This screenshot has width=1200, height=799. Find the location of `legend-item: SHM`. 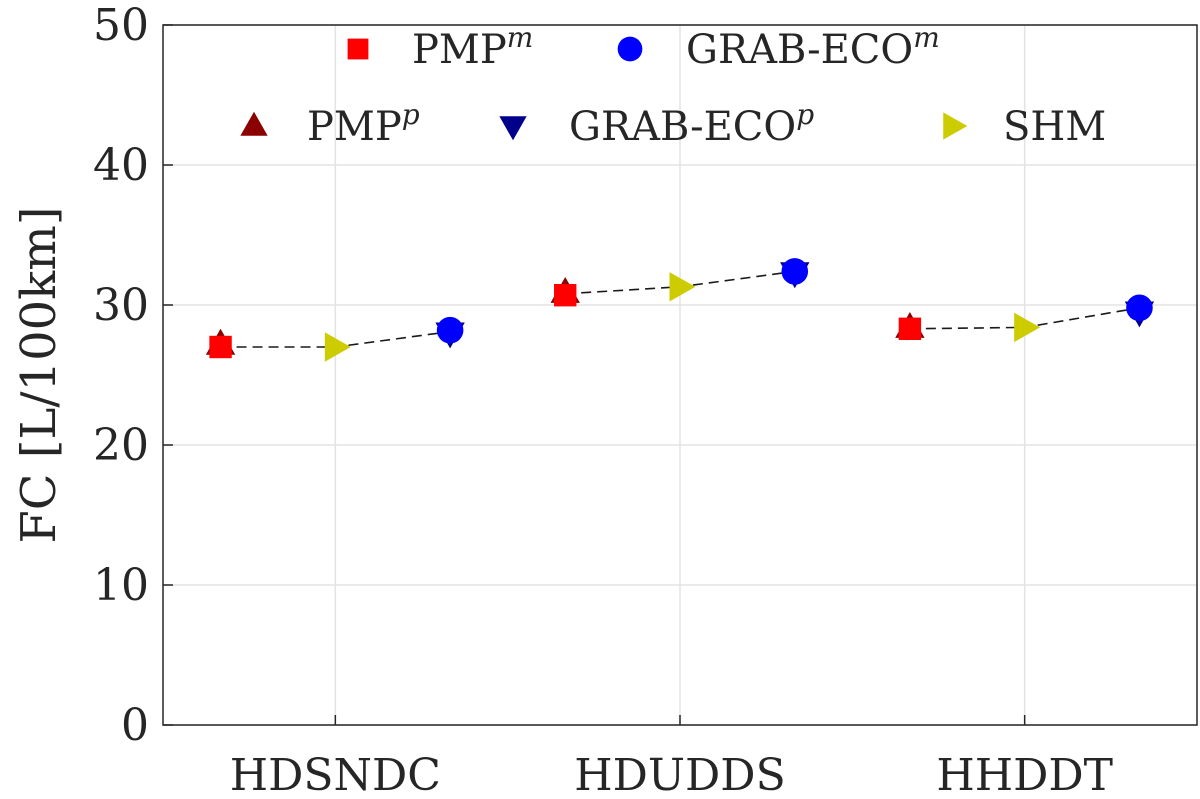

legend-item: SHM is located at coordinates (1024, 127).